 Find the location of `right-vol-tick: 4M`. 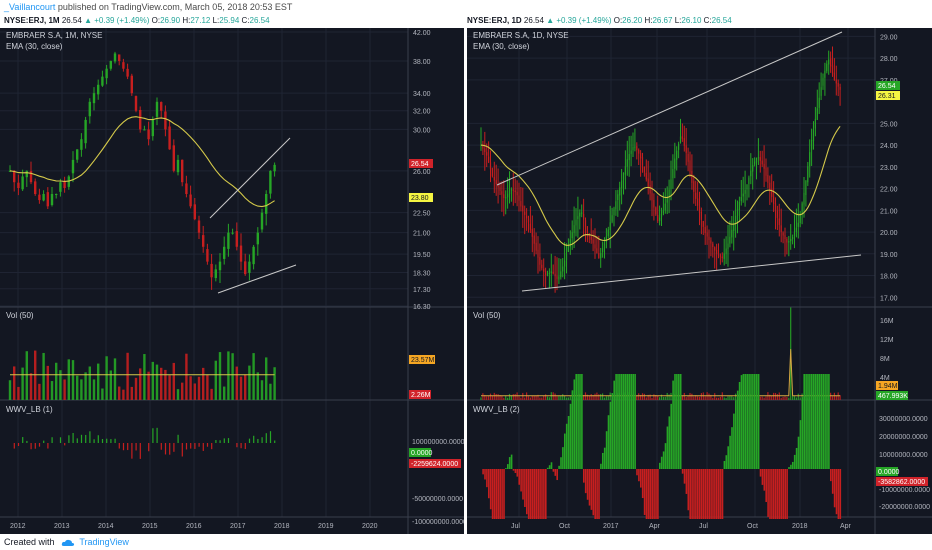

right-vol-tick: 4M is located at coordinates (885, 378).